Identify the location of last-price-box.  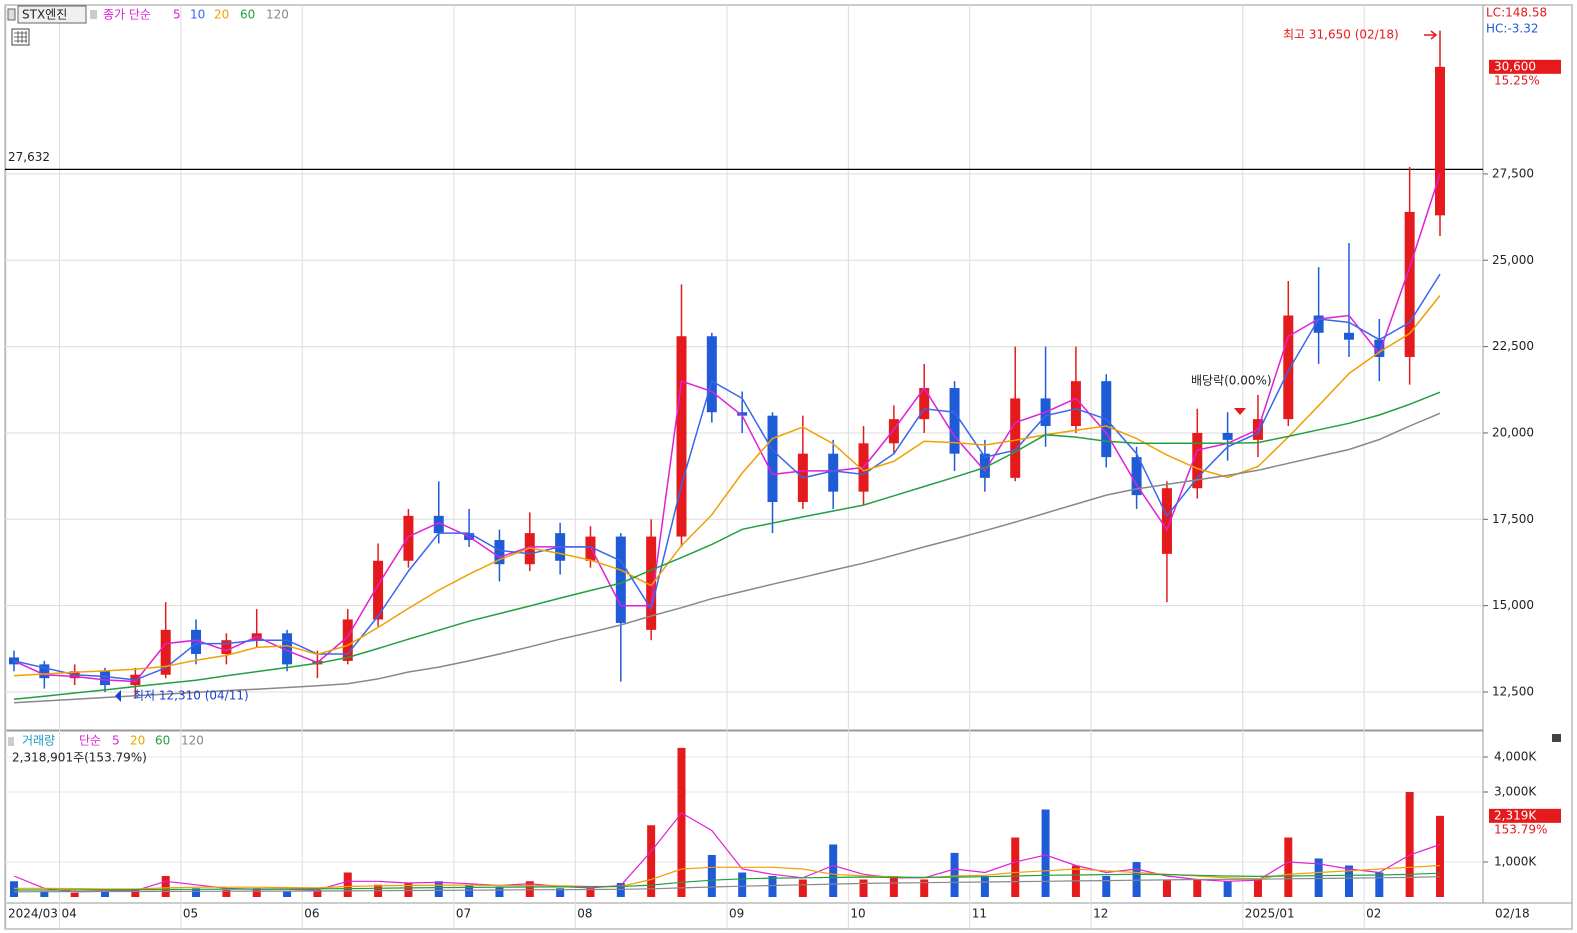
(1525, 66).